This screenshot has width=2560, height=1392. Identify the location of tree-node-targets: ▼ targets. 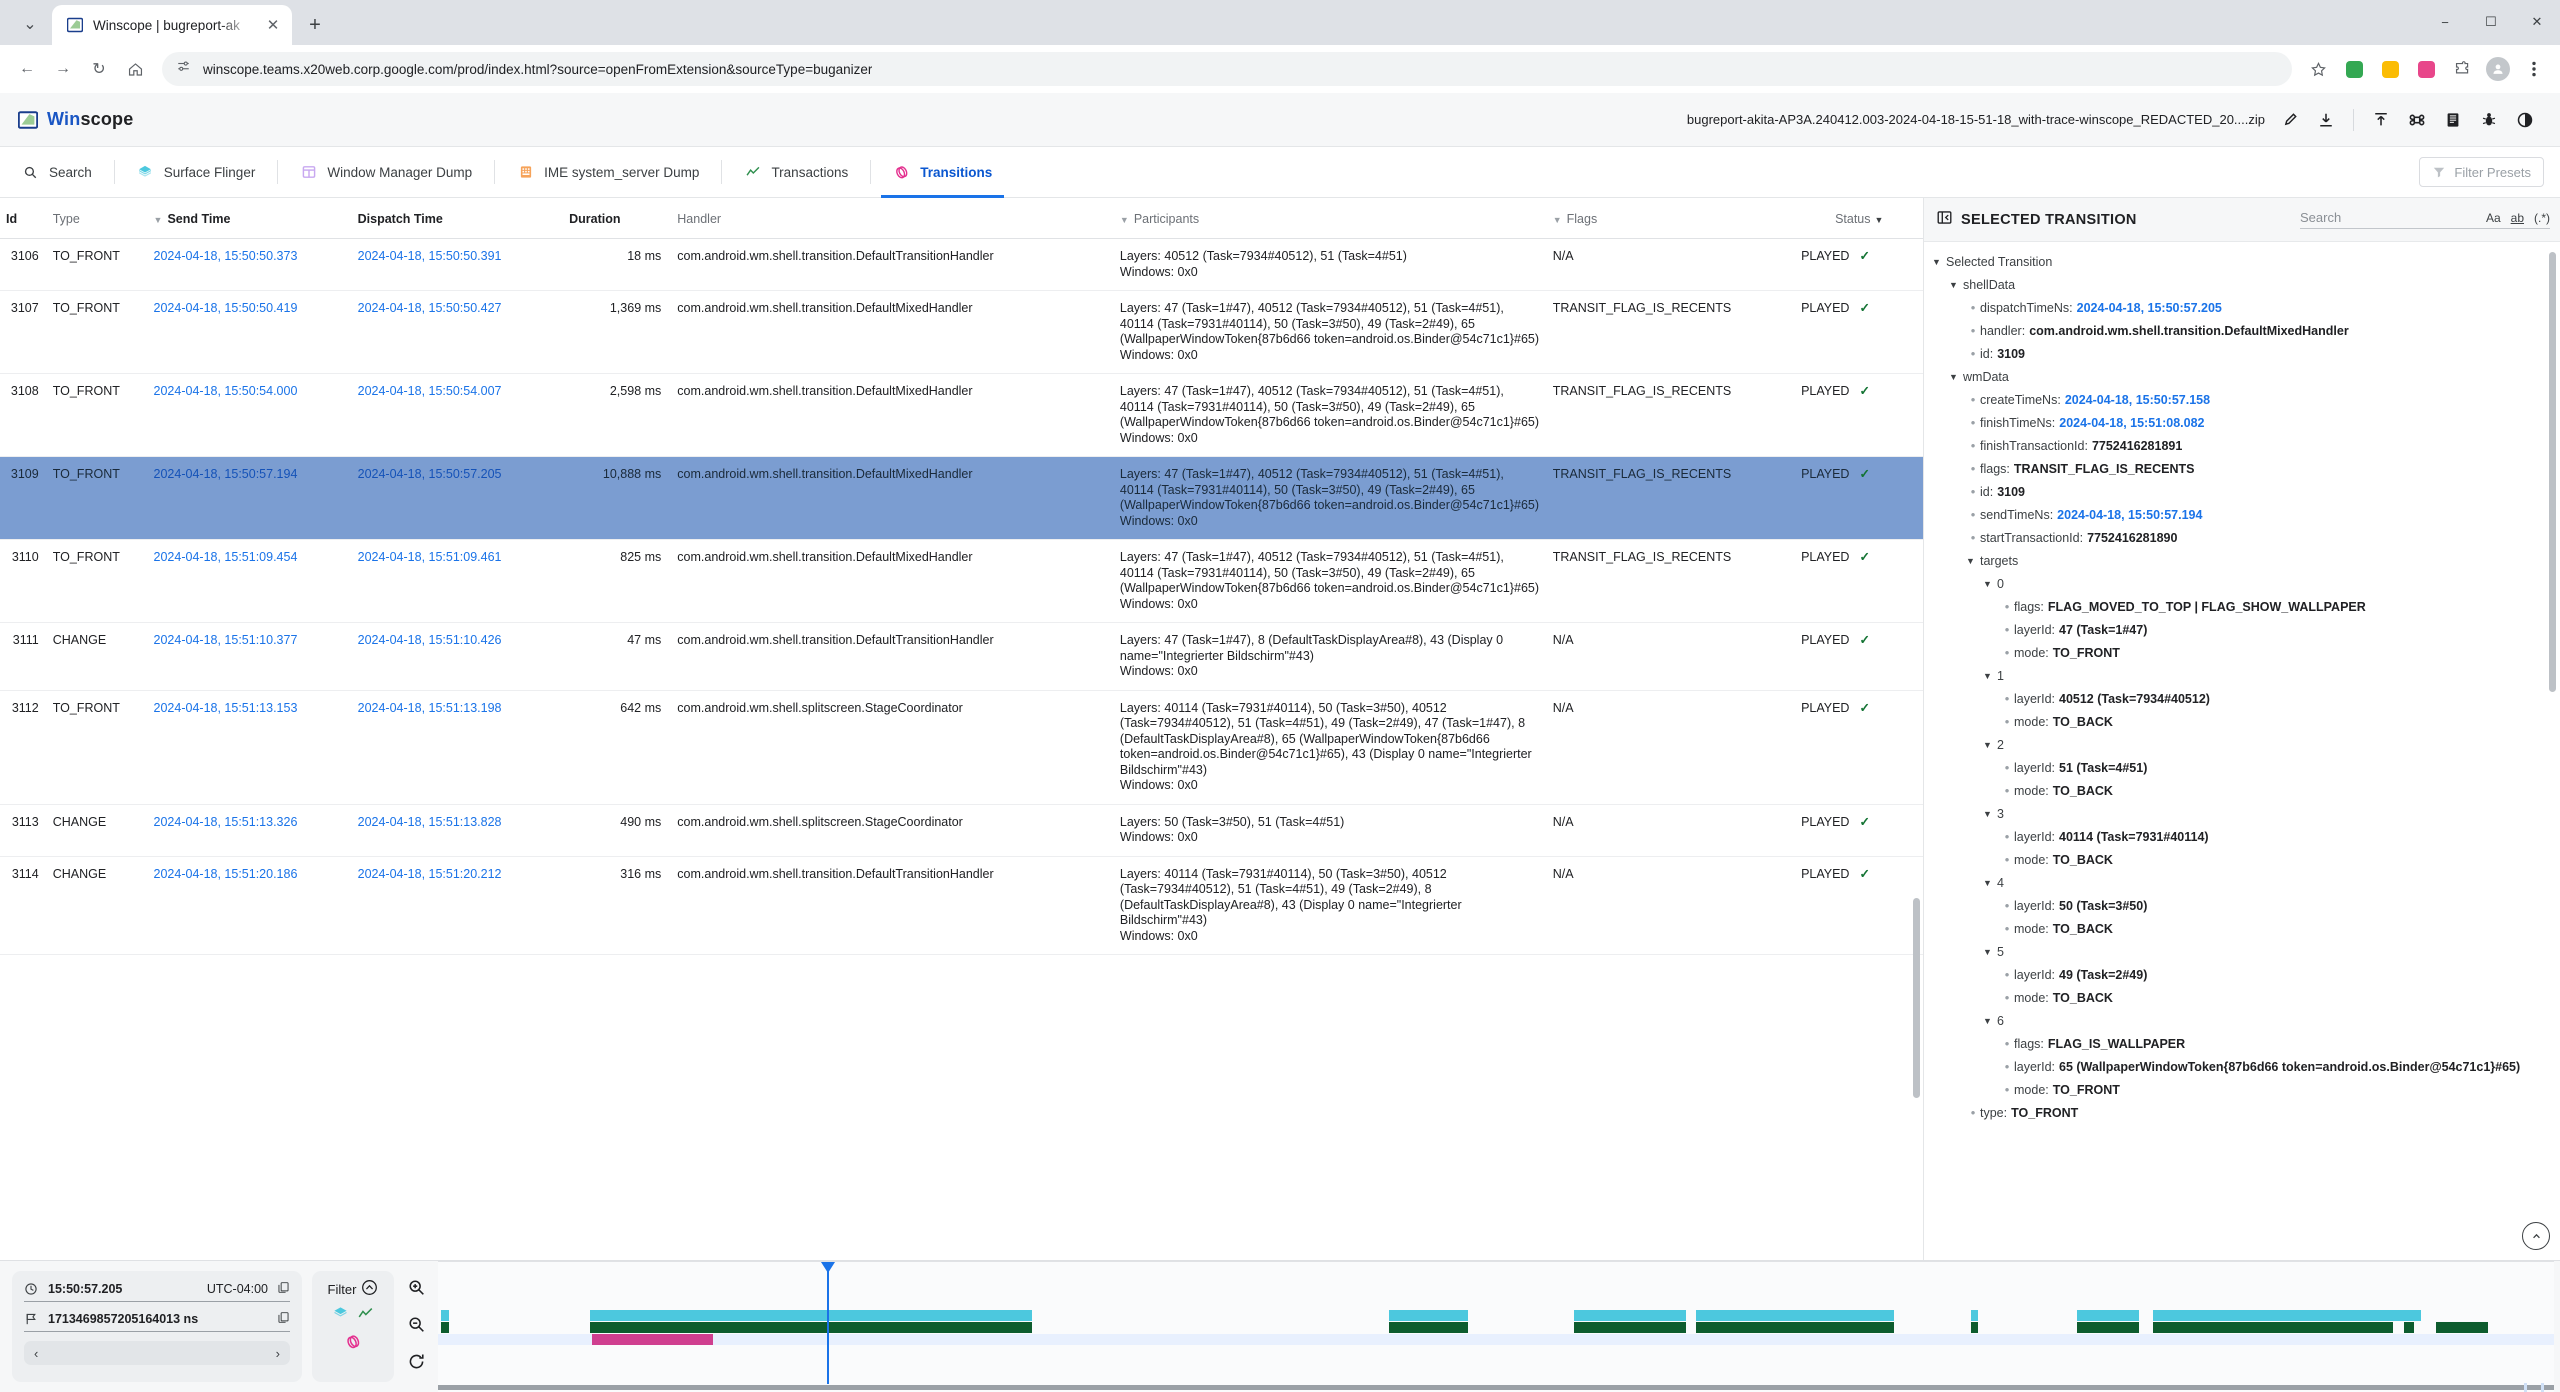
(2242, 560).